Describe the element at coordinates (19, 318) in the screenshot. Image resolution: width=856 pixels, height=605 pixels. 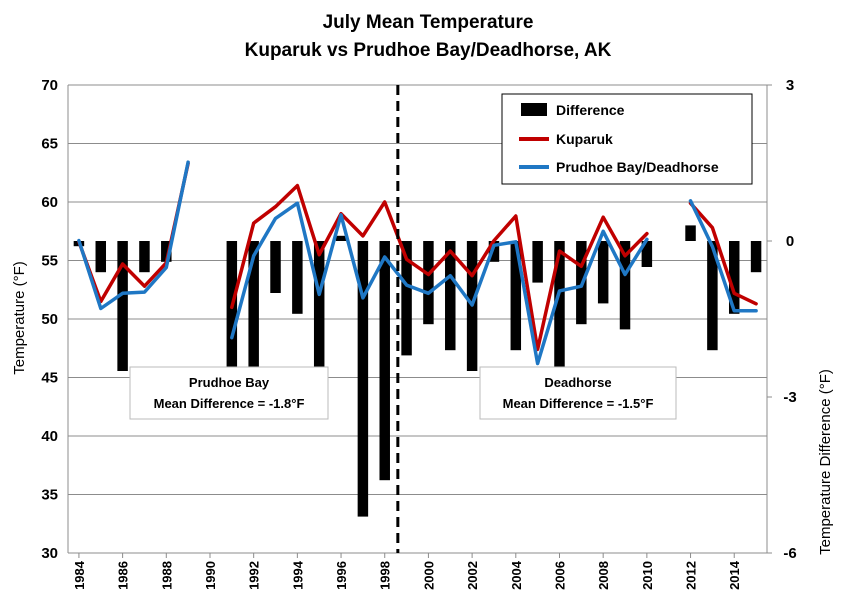
I see `y-axis-label: Temperature (°F)` at that location.